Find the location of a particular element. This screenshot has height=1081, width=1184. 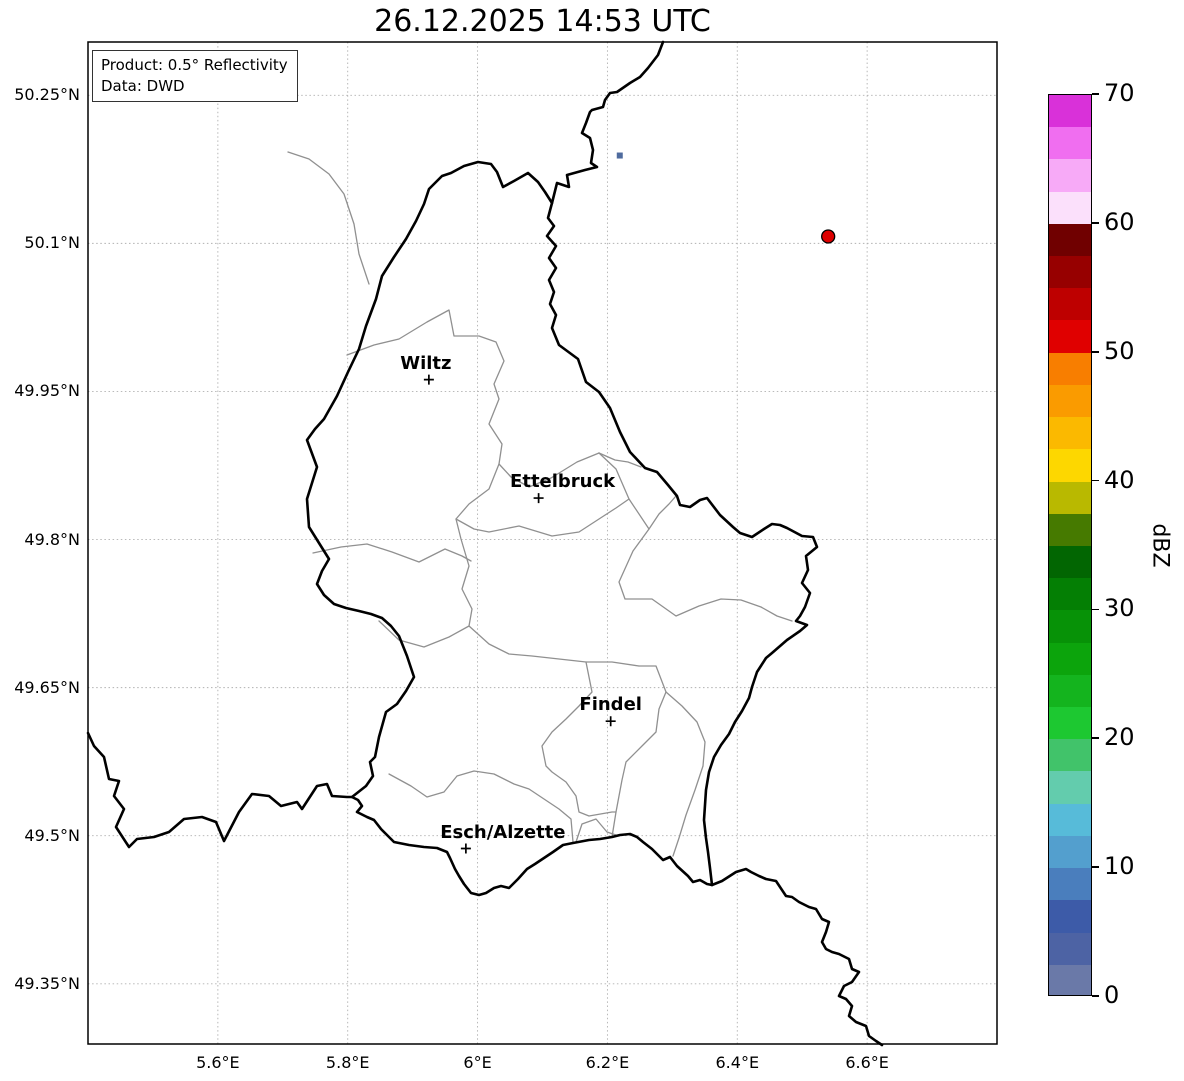

y-tick-label: 49.65°N is located at coordinates (47, 687).